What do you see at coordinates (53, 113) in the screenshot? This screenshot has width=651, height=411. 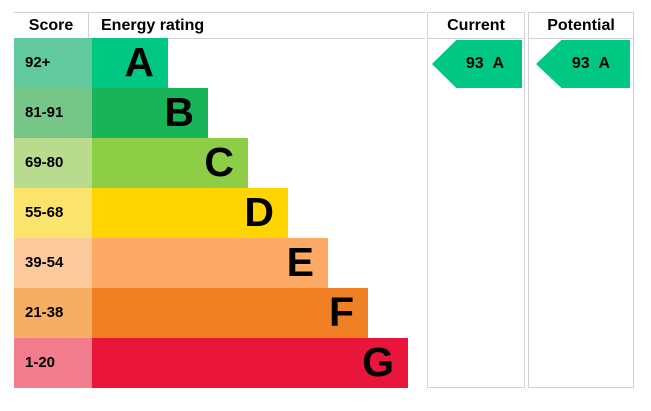 I see `band-score-range: 81-91` at bounding box center [53, 113].